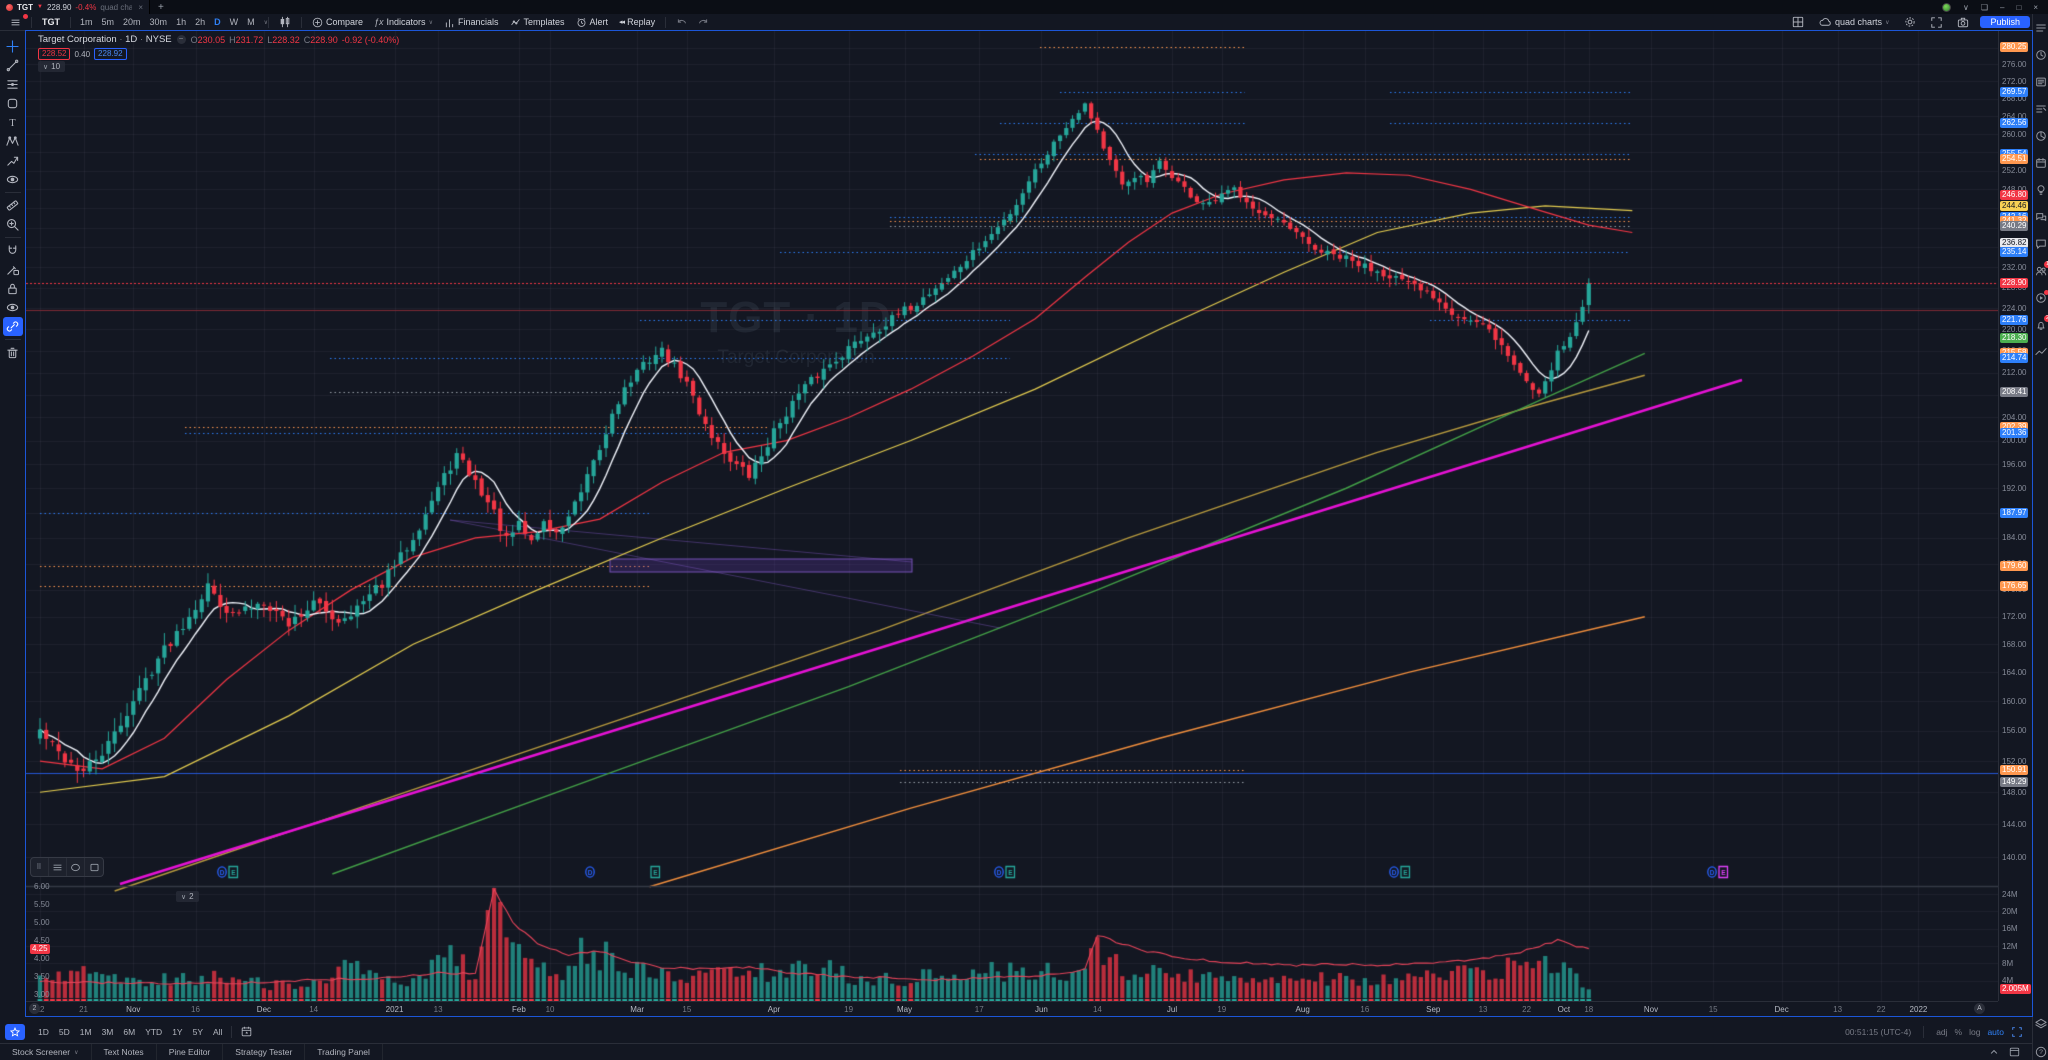 The image size is (2048, 1060). What do you see at coordinates (2014, 122) in the screenshot?
I see `price-badge-262.56: 262.56` at bounding box center [2014, 122].